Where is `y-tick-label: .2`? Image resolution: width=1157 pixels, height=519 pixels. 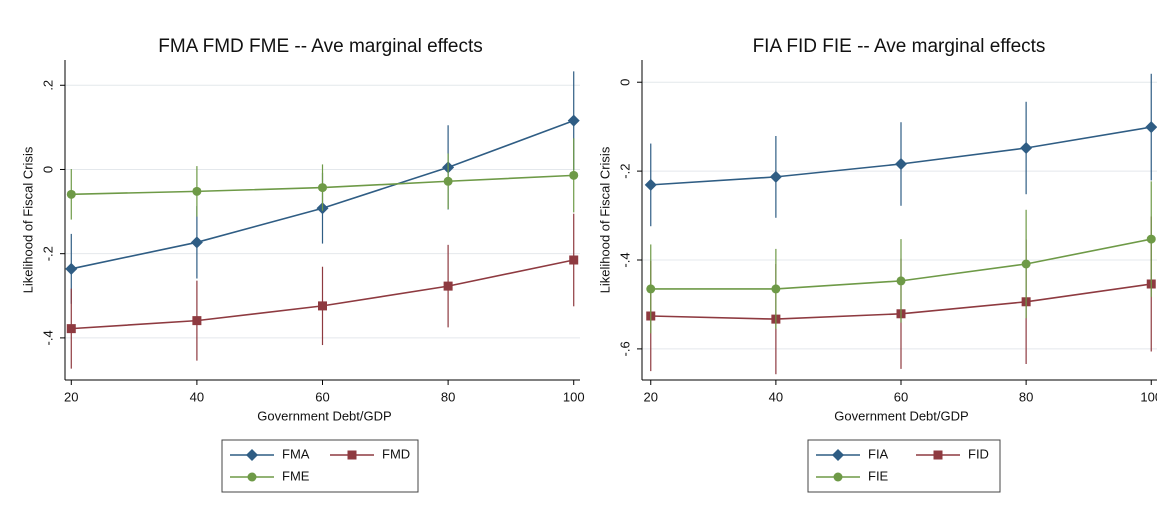 y-tick-label: .2 is located at coordinates (47, 85).